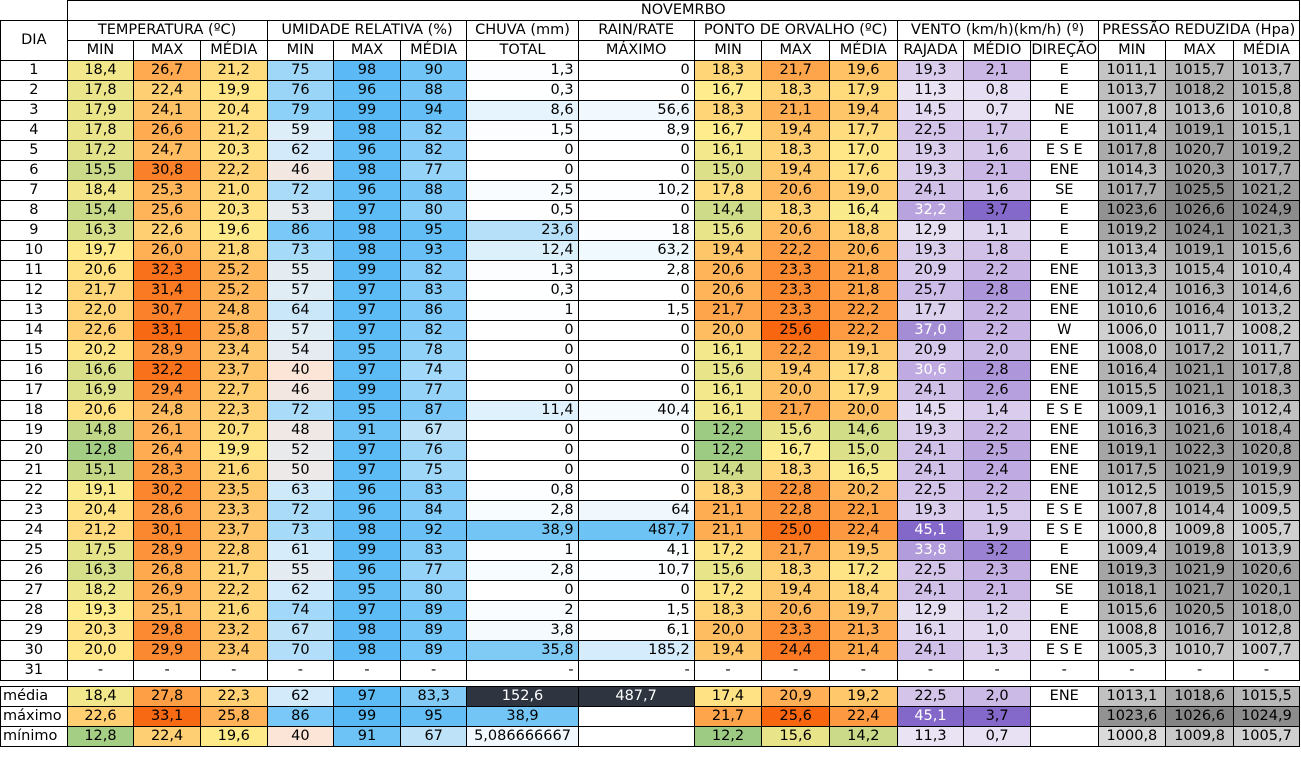 The width and height of the screenshot is (1301, 782). What do you see at coordinates (1199, 450) in the screenshot?
I see `cell-pressao-max: 1022,3` at bounding box center [1199, 450].